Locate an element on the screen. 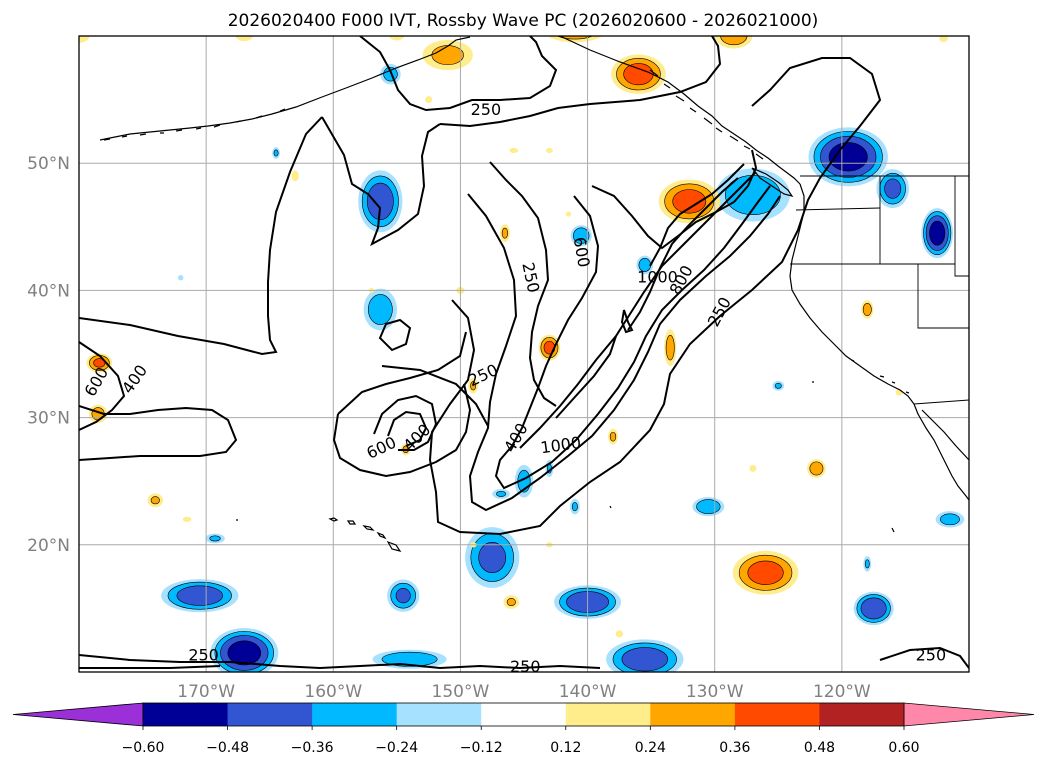 This screenshot has height=765, width=1047. ivt-contour-600-north is located at coordinates (697, 215).